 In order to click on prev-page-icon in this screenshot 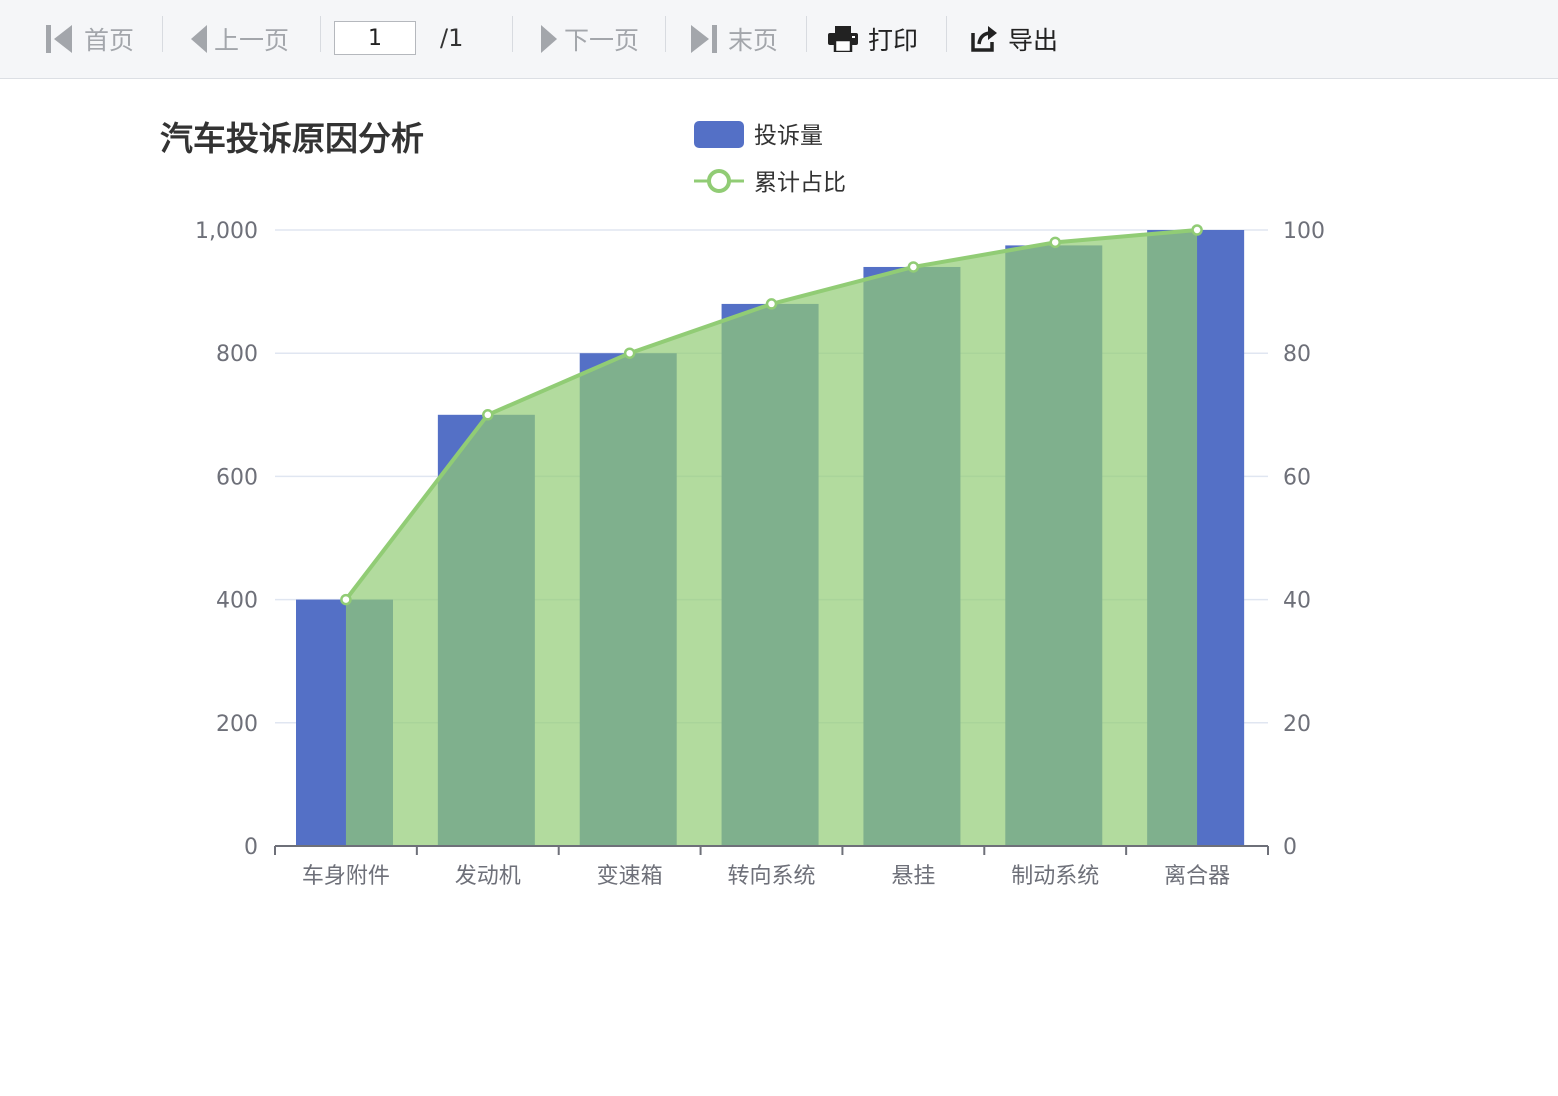, I will do `click(199, 39)`.